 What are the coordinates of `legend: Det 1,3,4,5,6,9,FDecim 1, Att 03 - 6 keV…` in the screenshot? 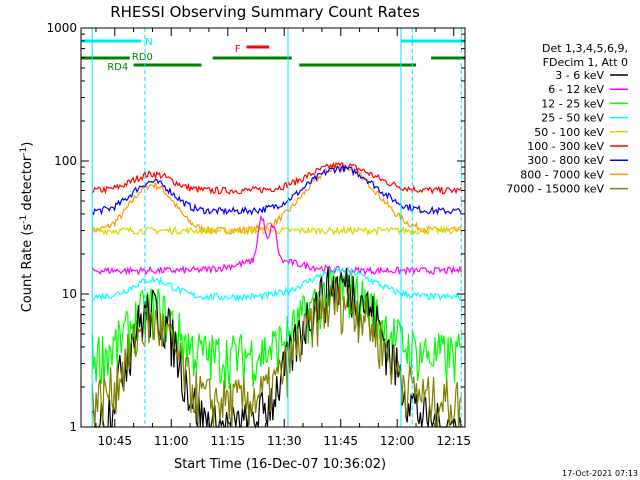 It's located at (567, 119).